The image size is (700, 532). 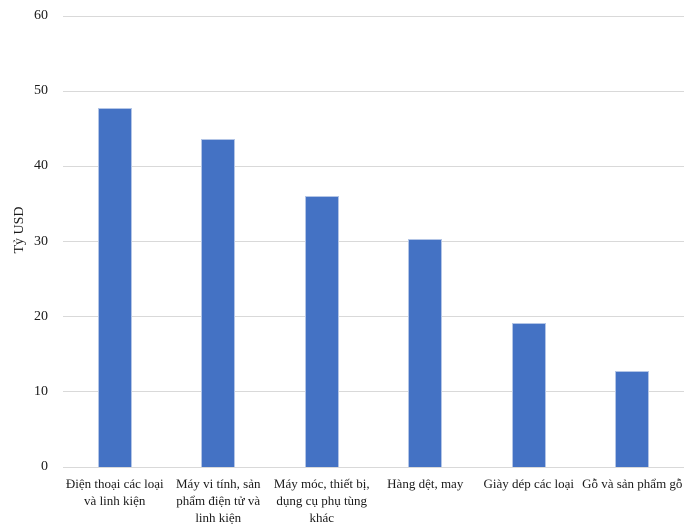 What do you see at coordinates (41, 316) in the screenshot?
I see `y-tick-label: 20` at bounding box center [41, 316].